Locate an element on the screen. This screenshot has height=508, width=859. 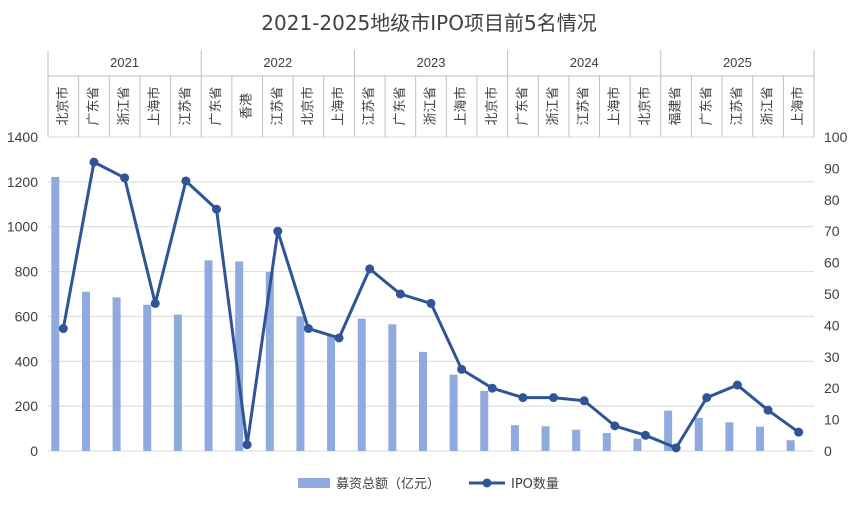
legend: 募资总额（亿元） IPO数量 is located at coordinates (428, 484).